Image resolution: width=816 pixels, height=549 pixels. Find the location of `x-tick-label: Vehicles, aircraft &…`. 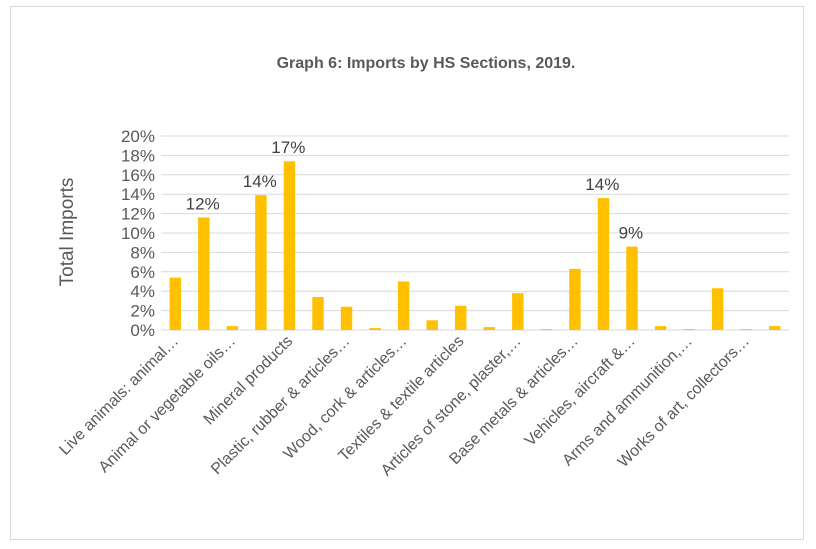

x-tick-label: Vehicles, aircraft &… is located at coordinates (580, 391).